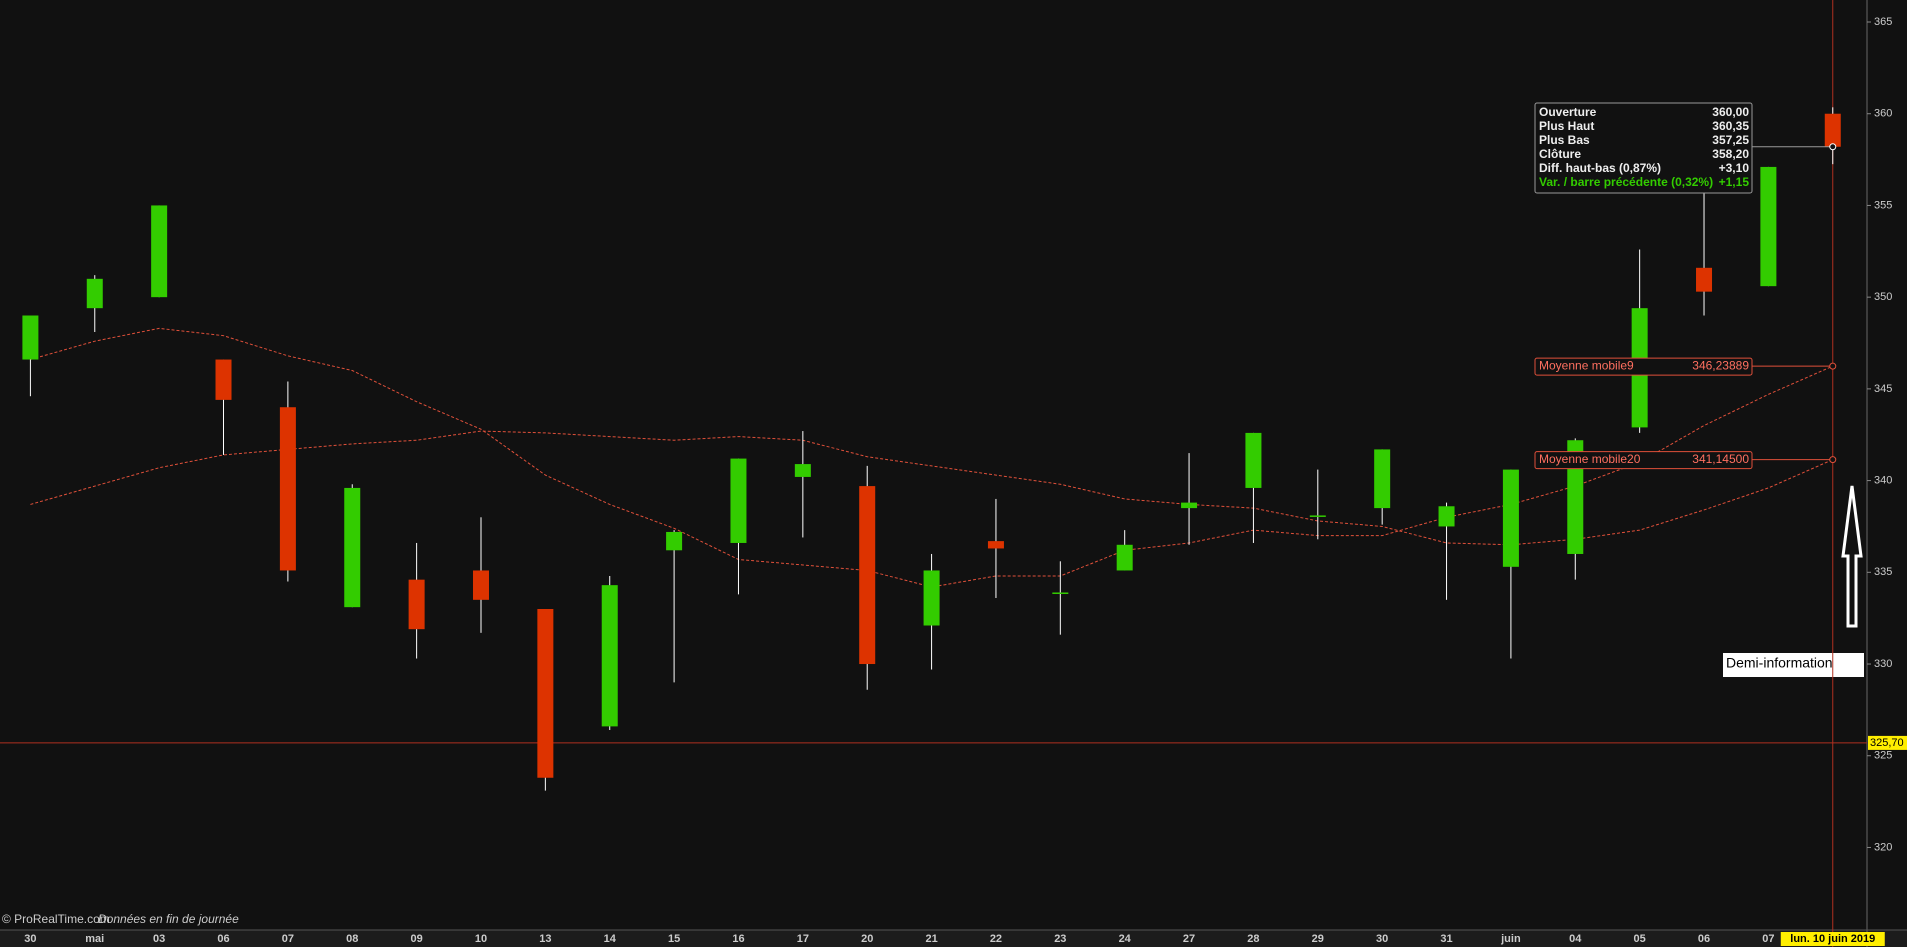 This screenshot has height=947, width=1907. What do you see at coordinates (1643, 148) in the screenshot?
I see `tooltip-box` at bounding box center [1643, 148].